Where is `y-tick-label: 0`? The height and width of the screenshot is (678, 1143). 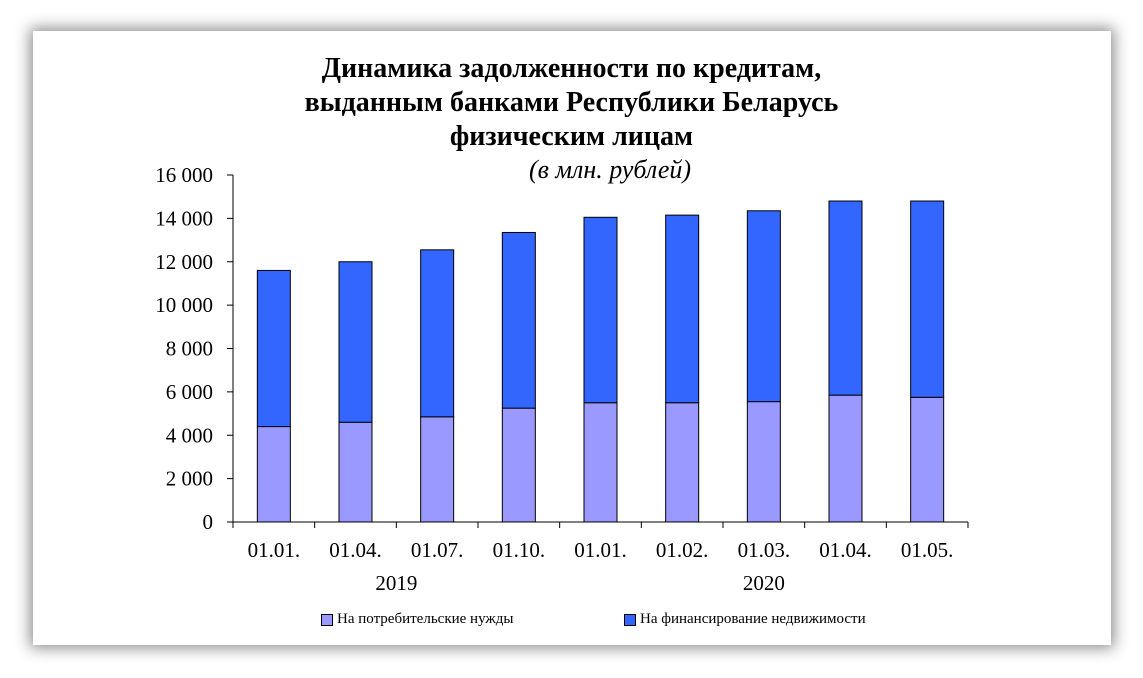
y-tick-label: 0 is located at coordinates (208, 522).